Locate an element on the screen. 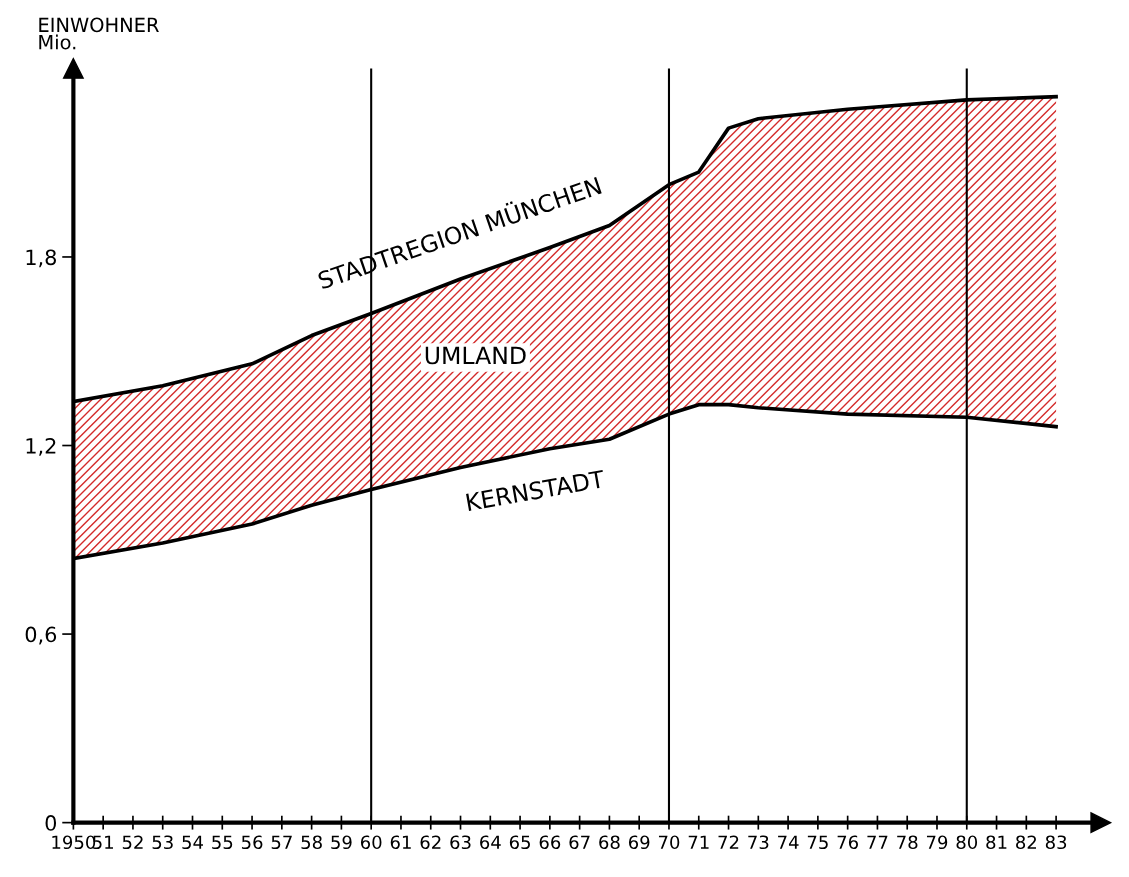 This screenshot has height=877, width=1129. x-tick-label: 53 is located at coordinates (162, 842).